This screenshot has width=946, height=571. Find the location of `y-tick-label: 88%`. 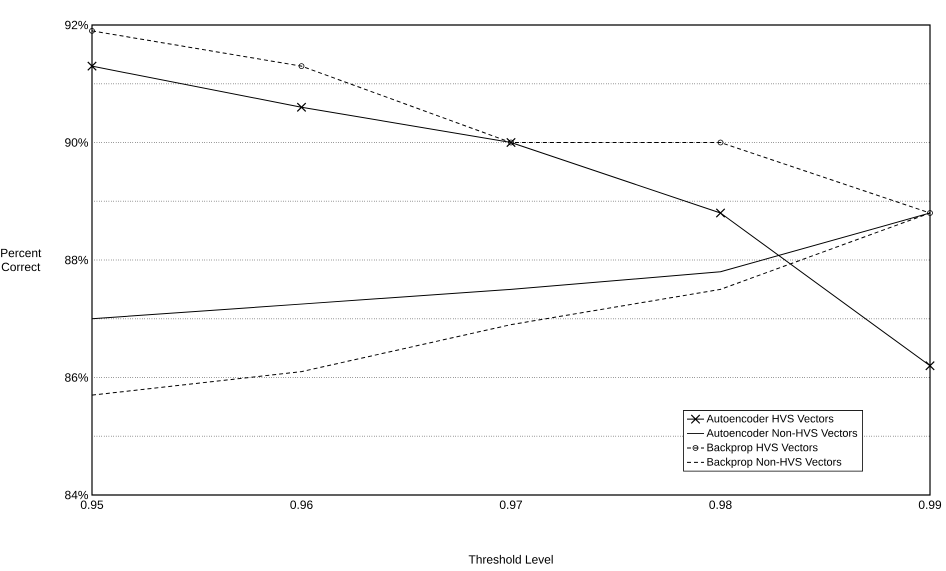

y-tick-label: 88% is located at coordinates (76, 260).